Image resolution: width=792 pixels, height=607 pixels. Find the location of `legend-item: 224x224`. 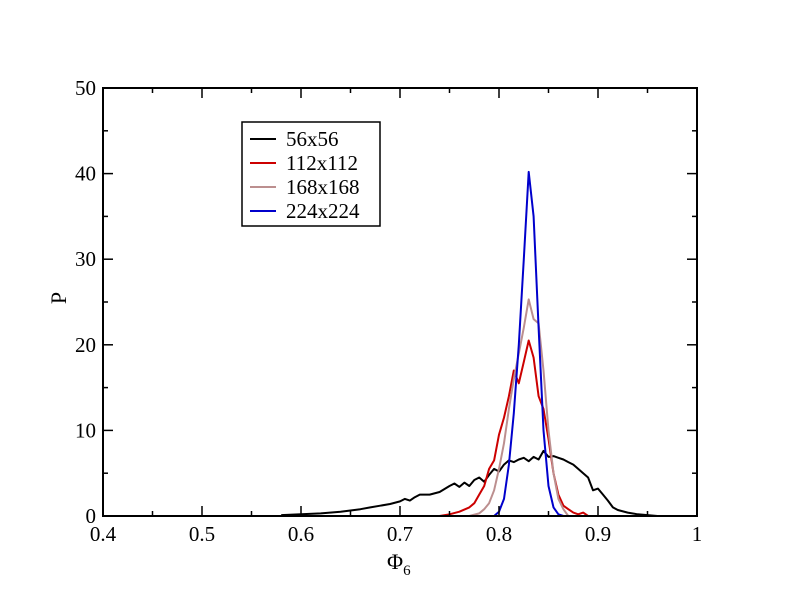

legend-item: 224x224 is located at coordinates (305, 211).